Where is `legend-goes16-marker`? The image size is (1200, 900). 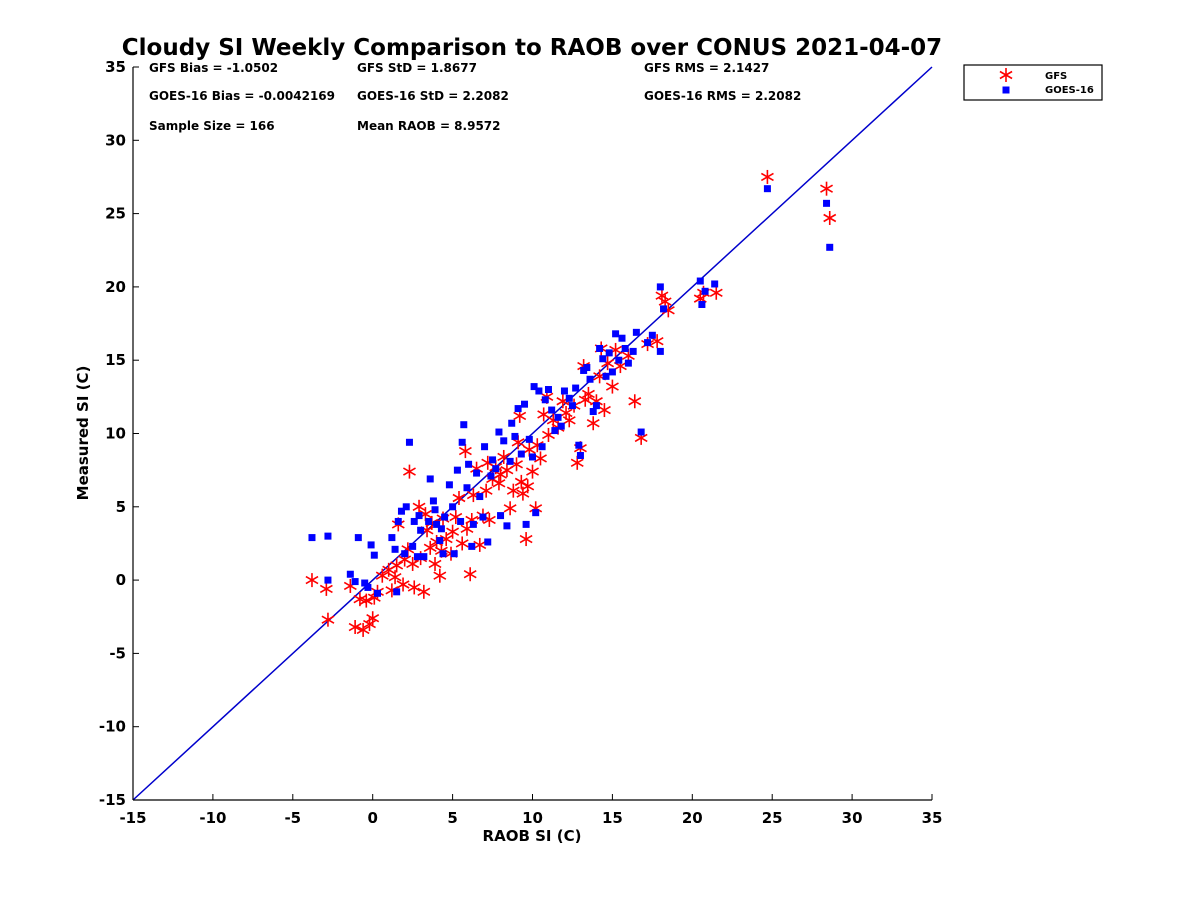 legend-goes16-marker is located at coordinates (1006, 90).